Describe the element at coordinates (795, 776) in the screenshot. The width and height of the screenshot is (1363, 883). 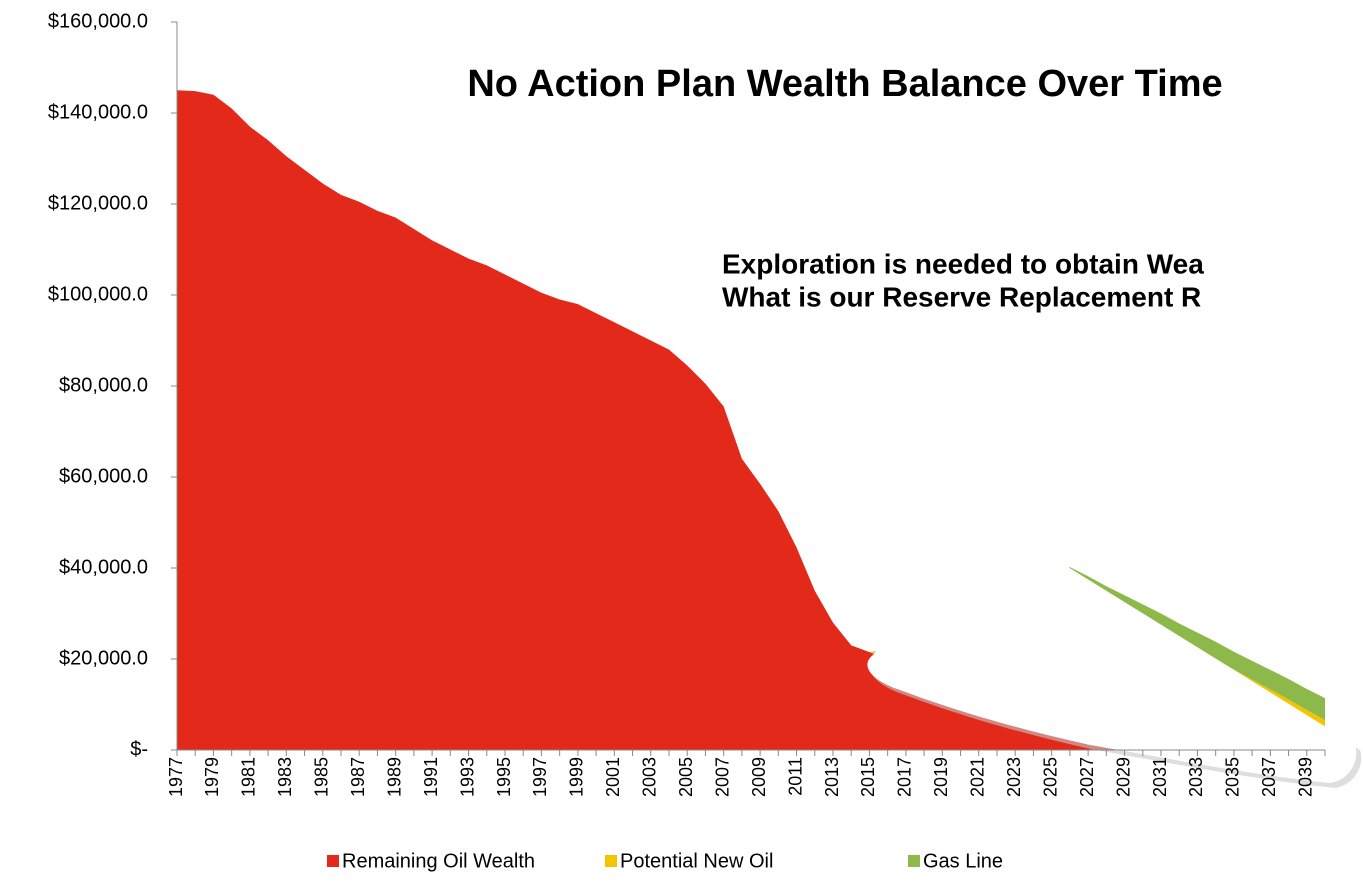
I see `x-tick-label: 2011` at that location.